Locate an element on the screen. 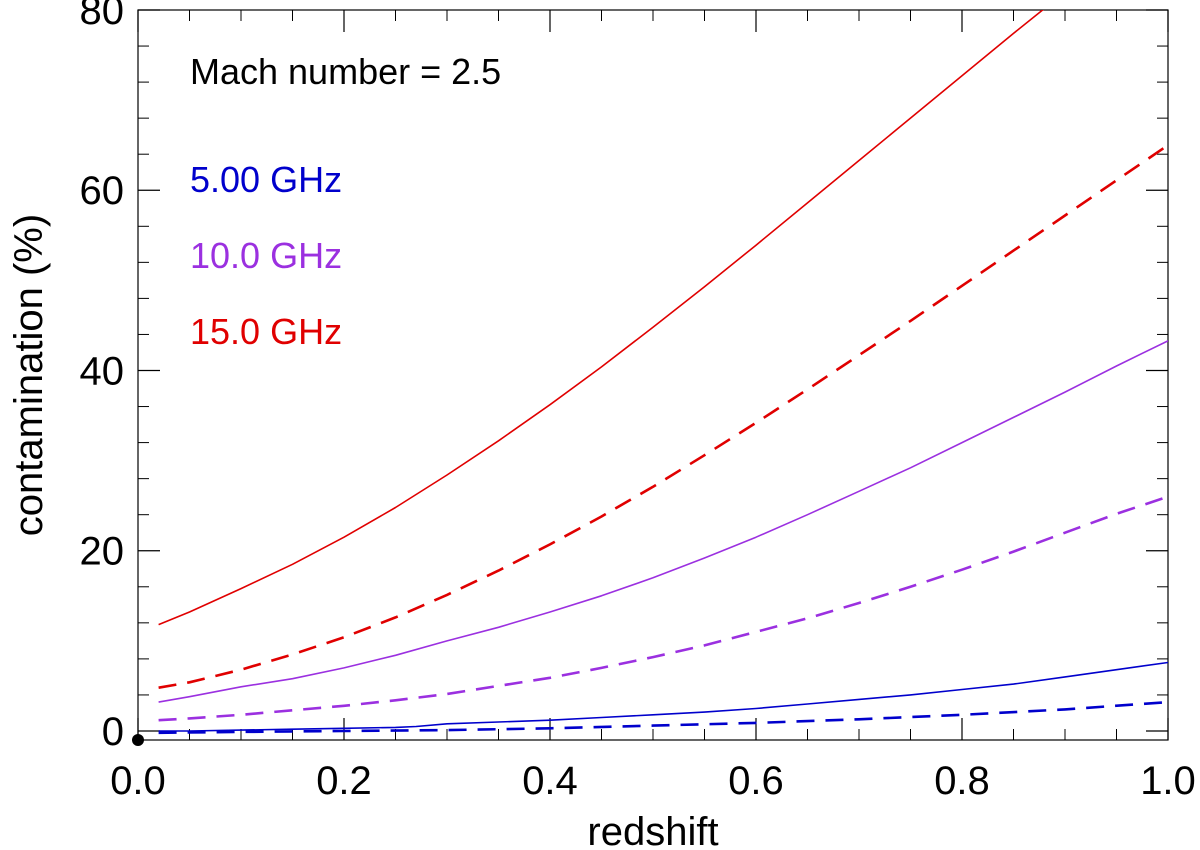 This screenshot has height=850, width=1200. legend-entry-10ghz: 10.0 GHz is located at coordinates (266, 255).